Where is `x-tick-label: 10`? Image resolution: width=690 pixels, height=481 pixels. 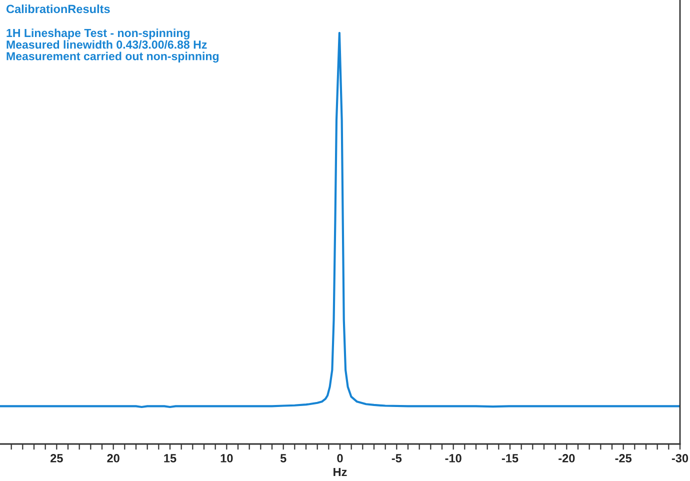 x-tick-label: 10 is located at coordinates (226, 458).